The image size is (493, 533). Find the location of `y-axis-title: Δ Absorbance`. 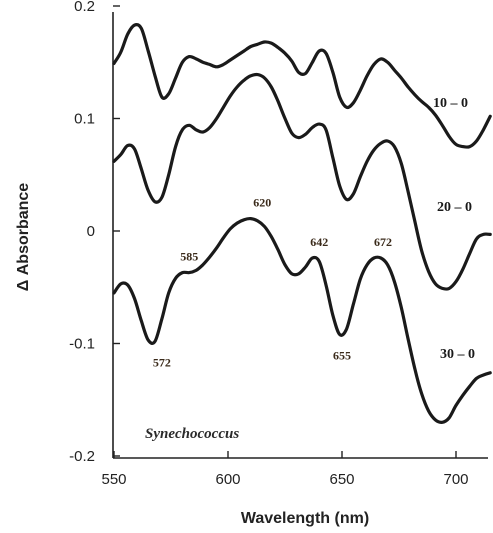

y-axis-title: Δ Absorbance is located at coordinates (23, 237).